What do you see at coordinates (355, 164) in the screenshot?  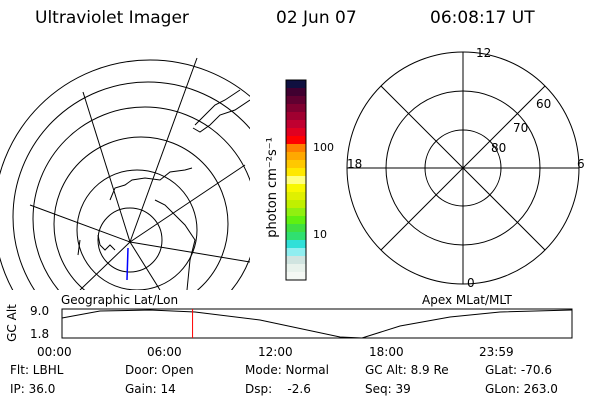 I see `mlt-label-18: 18` at bounding box center [355, 164].